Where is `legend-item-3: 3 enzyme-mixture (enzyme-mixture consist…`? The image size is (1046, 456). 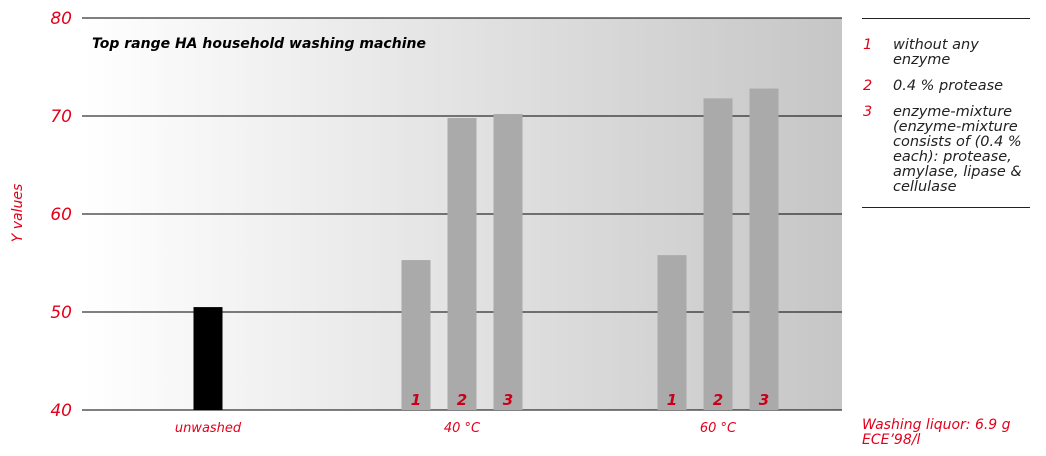
legend-item-3: 3 enzyme-mixture (enzyme-mixture consist… is located at coordinates (946, 150).